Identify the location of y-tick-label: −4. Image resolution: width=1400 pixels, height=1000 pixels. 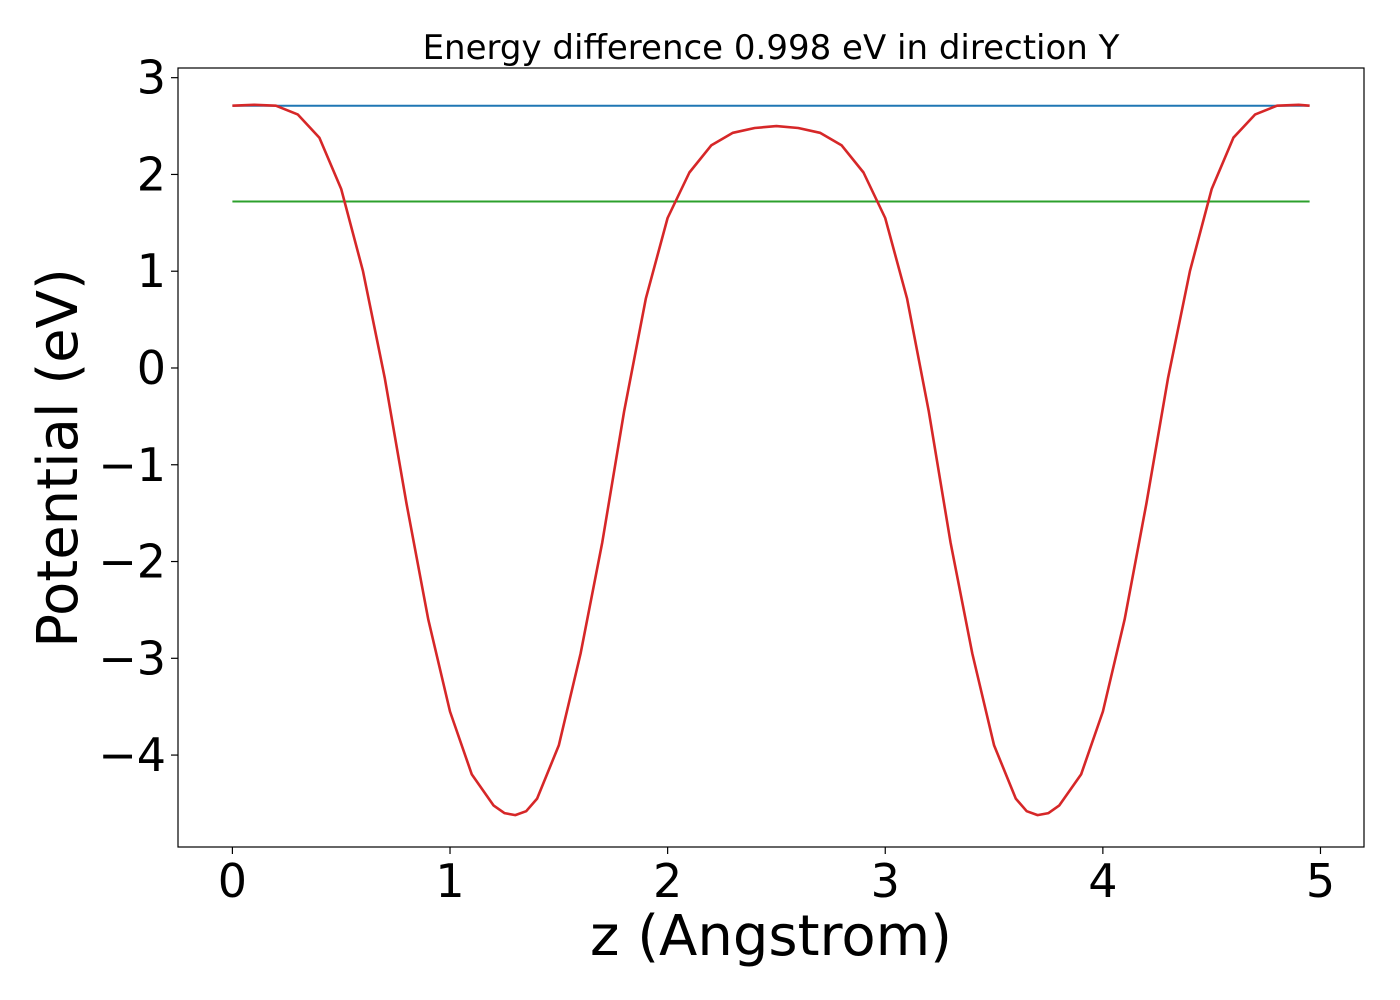
(132, 755).